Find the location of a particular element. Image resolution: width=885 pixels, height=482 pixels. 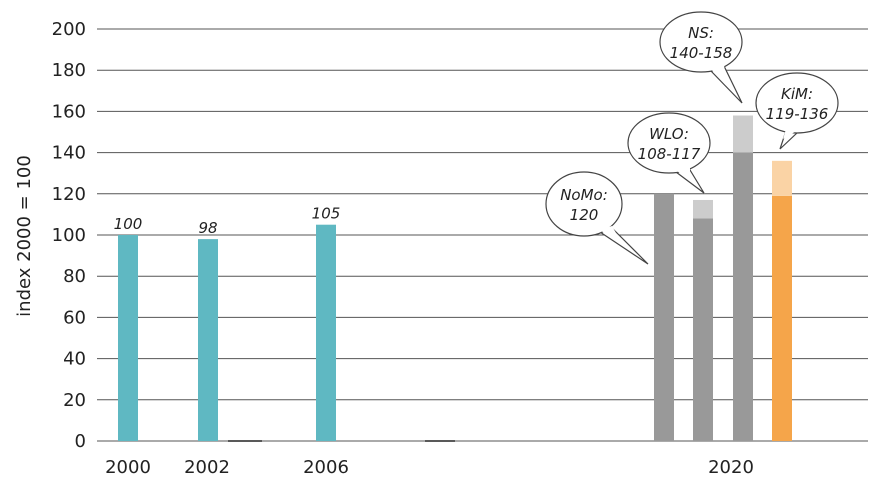

x-axis-ticks: 2000 2002 2006 2020 is located at coordinates (429, 467).